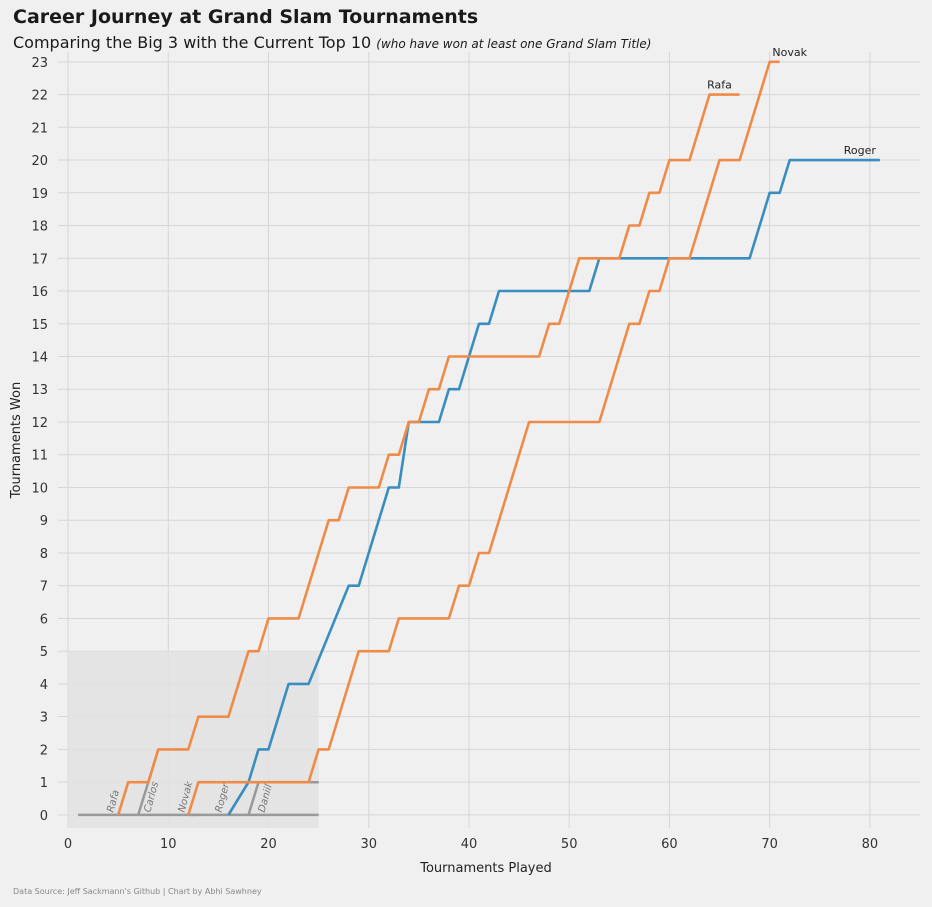 The width and height of the screenshot is (932, 907). I want to click on chart-title: Career Journey at Grand Slam Tournaments, so click(246, 17).